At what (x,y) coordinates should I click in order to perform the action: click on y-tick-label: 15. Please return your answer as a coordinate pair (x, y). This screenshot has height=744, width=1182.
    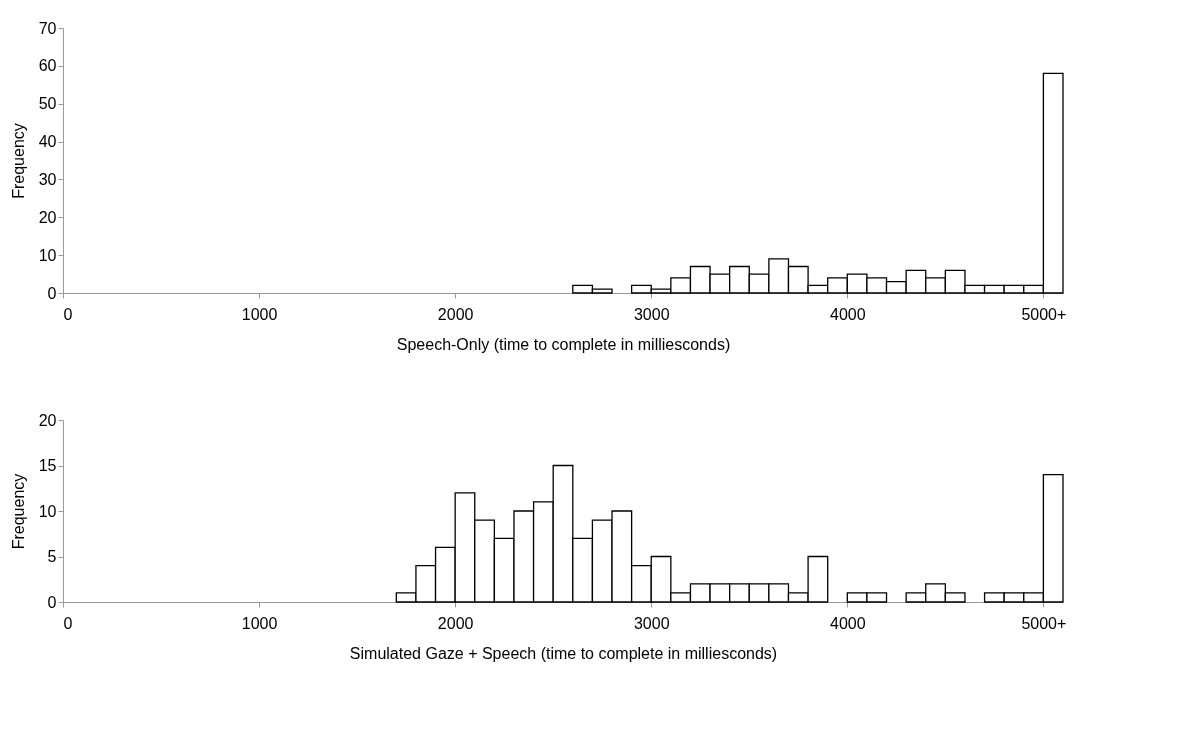
    Looking at the image, I should click on (47, 465).